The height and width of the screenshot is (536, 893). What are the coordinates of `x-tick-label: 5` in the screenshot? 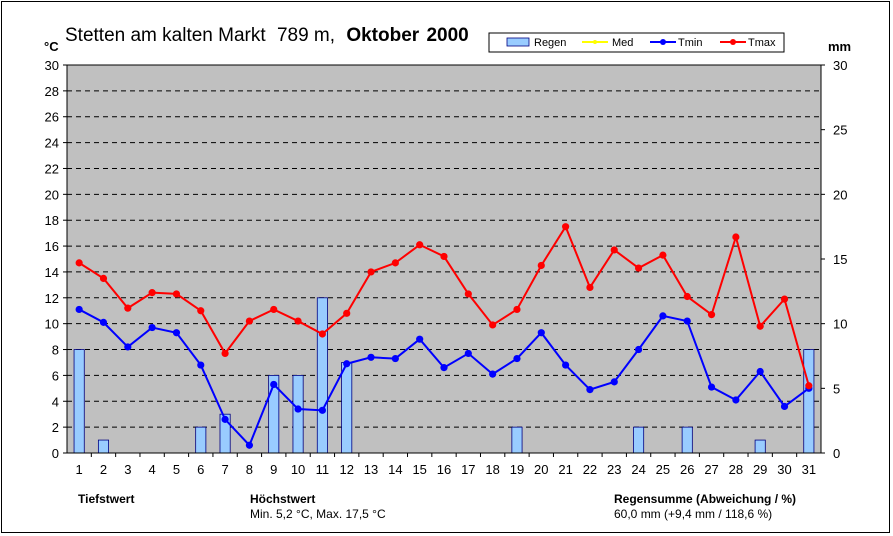 It's located at (176, 469).